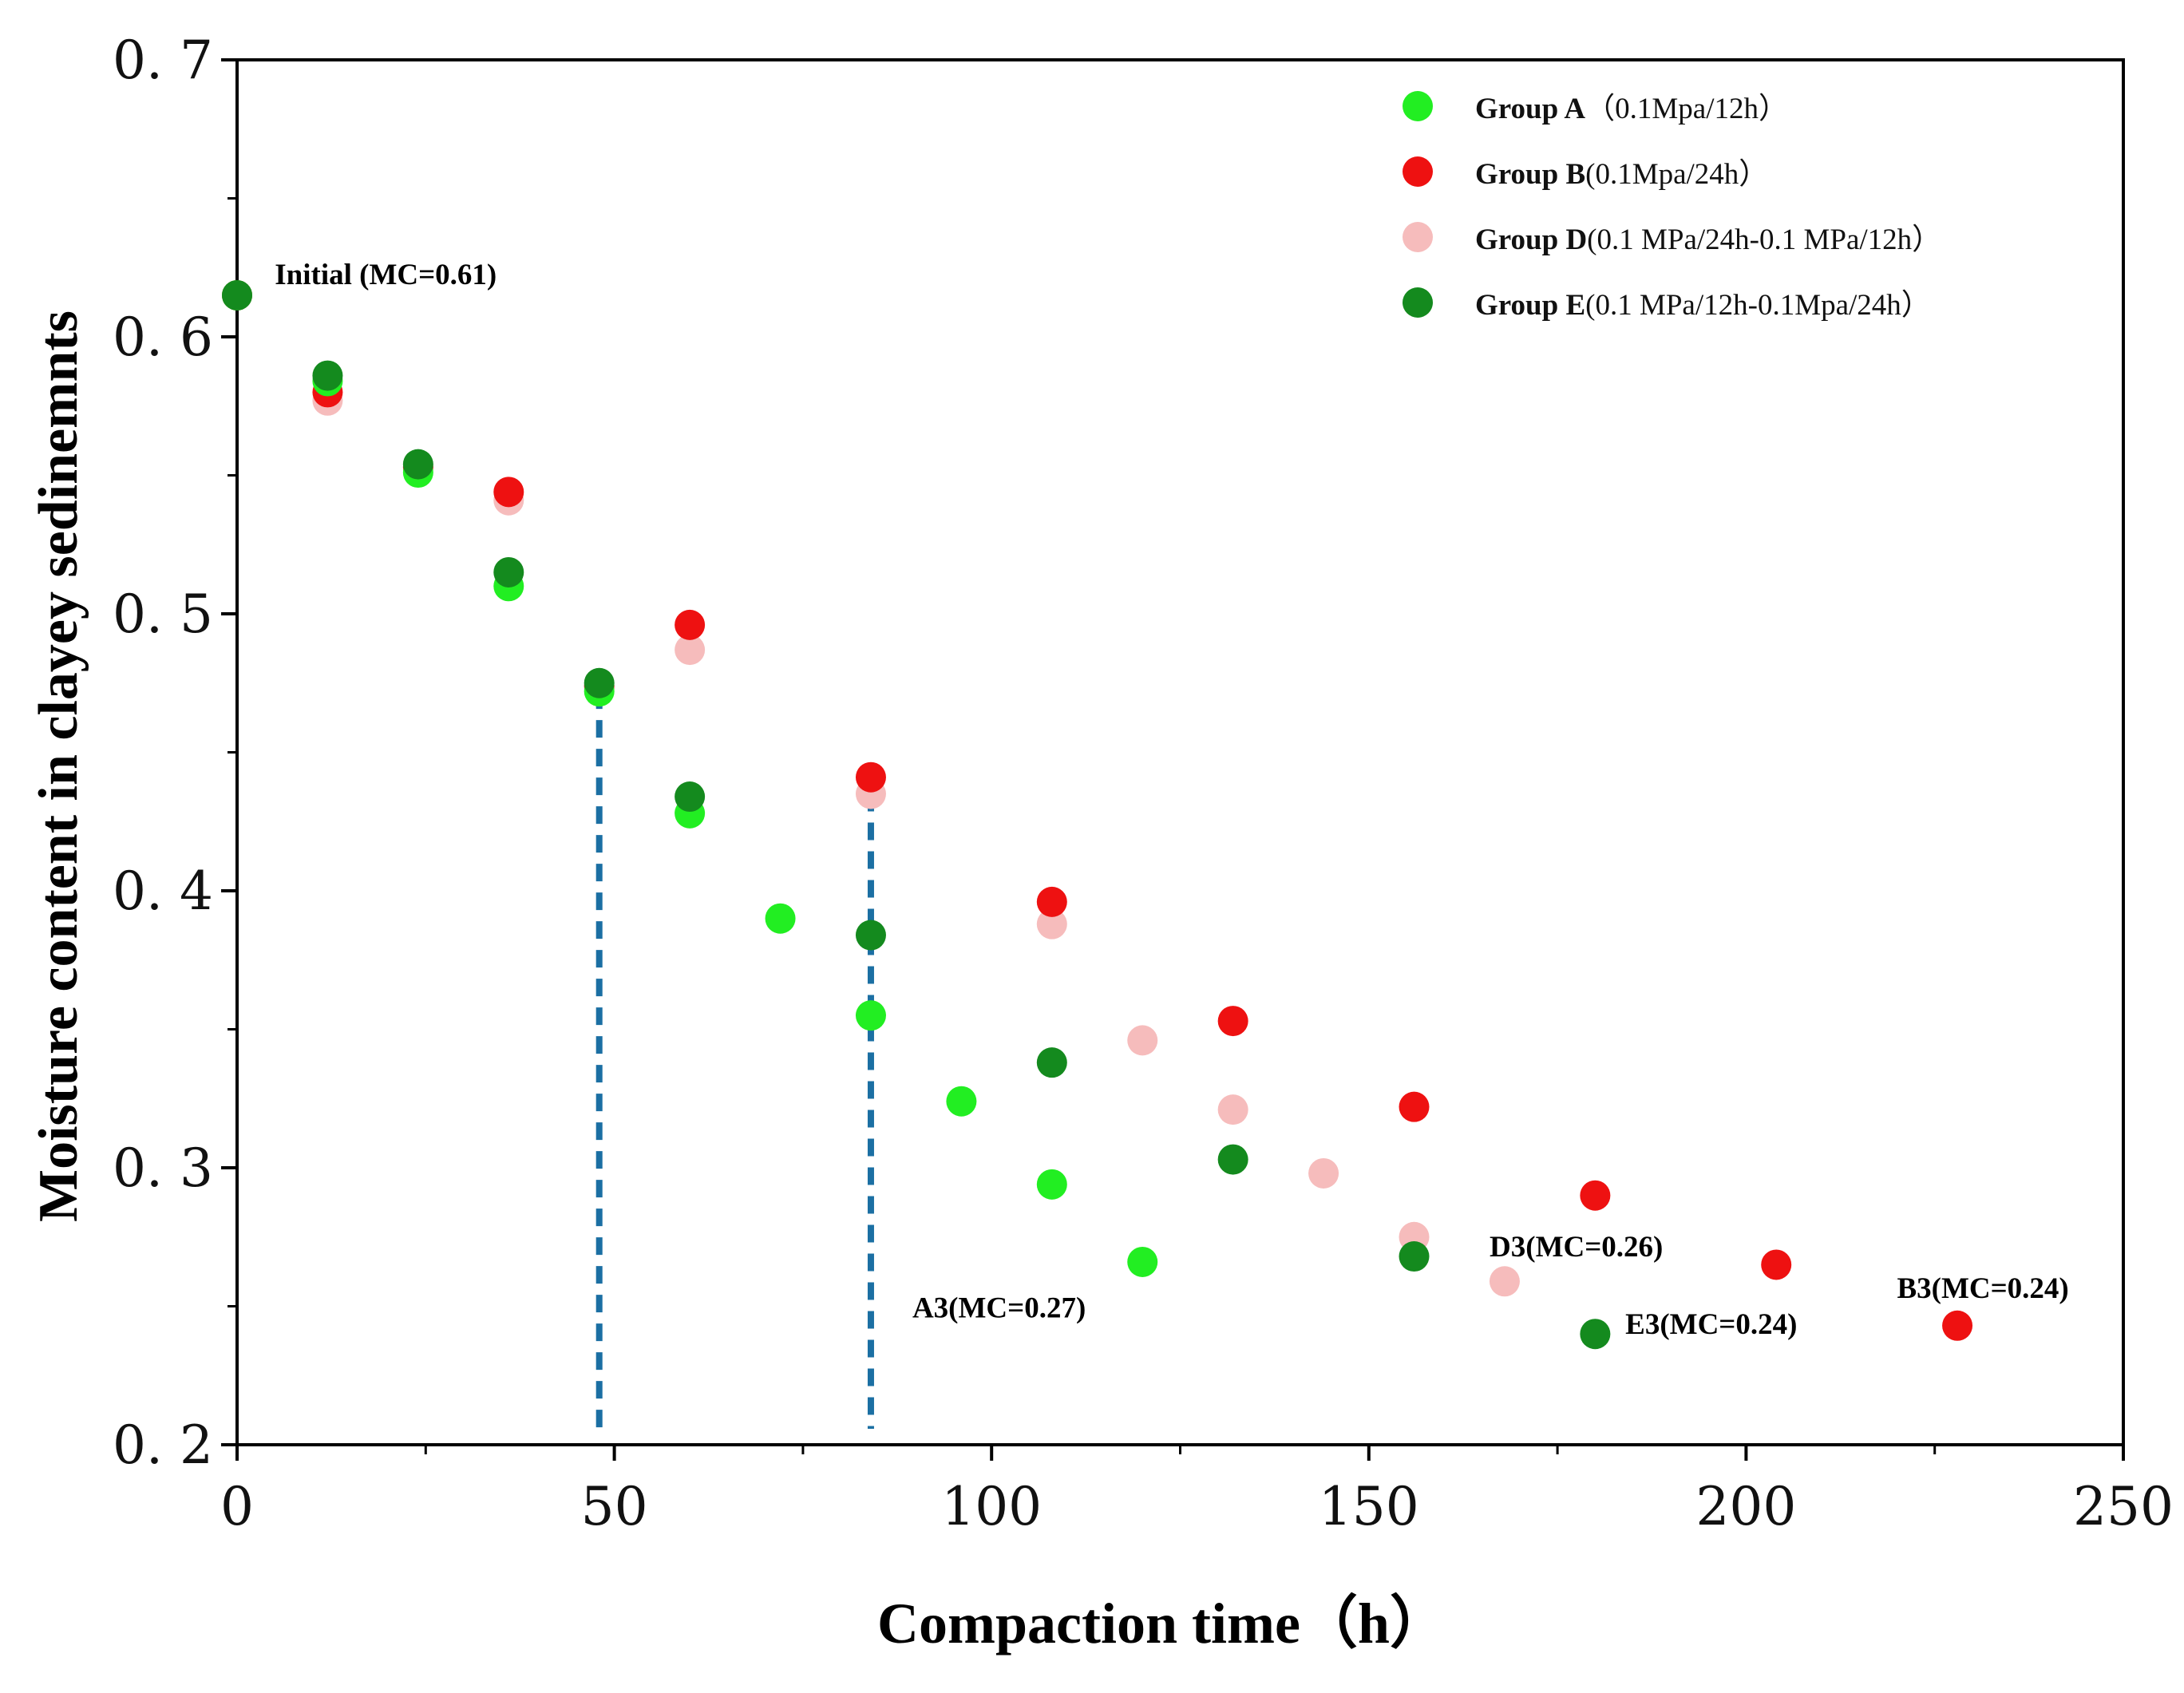  I want to click on legend-marker-group-d, so click(1418, 237).